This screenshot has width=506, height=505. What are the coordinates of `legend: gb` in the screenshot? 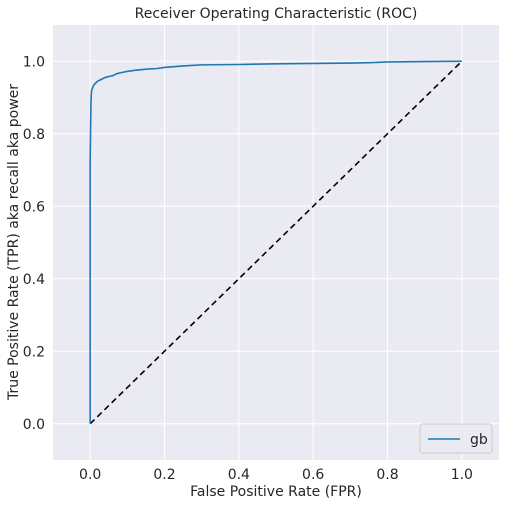 It's located at (456, 438).